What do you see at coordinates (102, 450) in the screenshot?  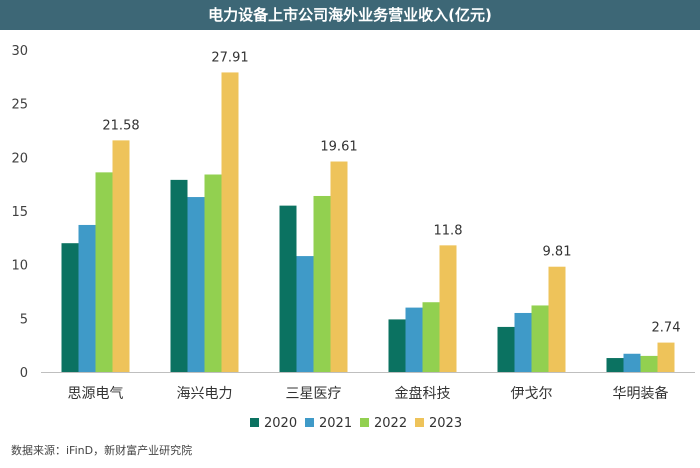 I see `source-note: 数据来源：iFinD，新财富产业研究院` at bounding box center [102, 450].